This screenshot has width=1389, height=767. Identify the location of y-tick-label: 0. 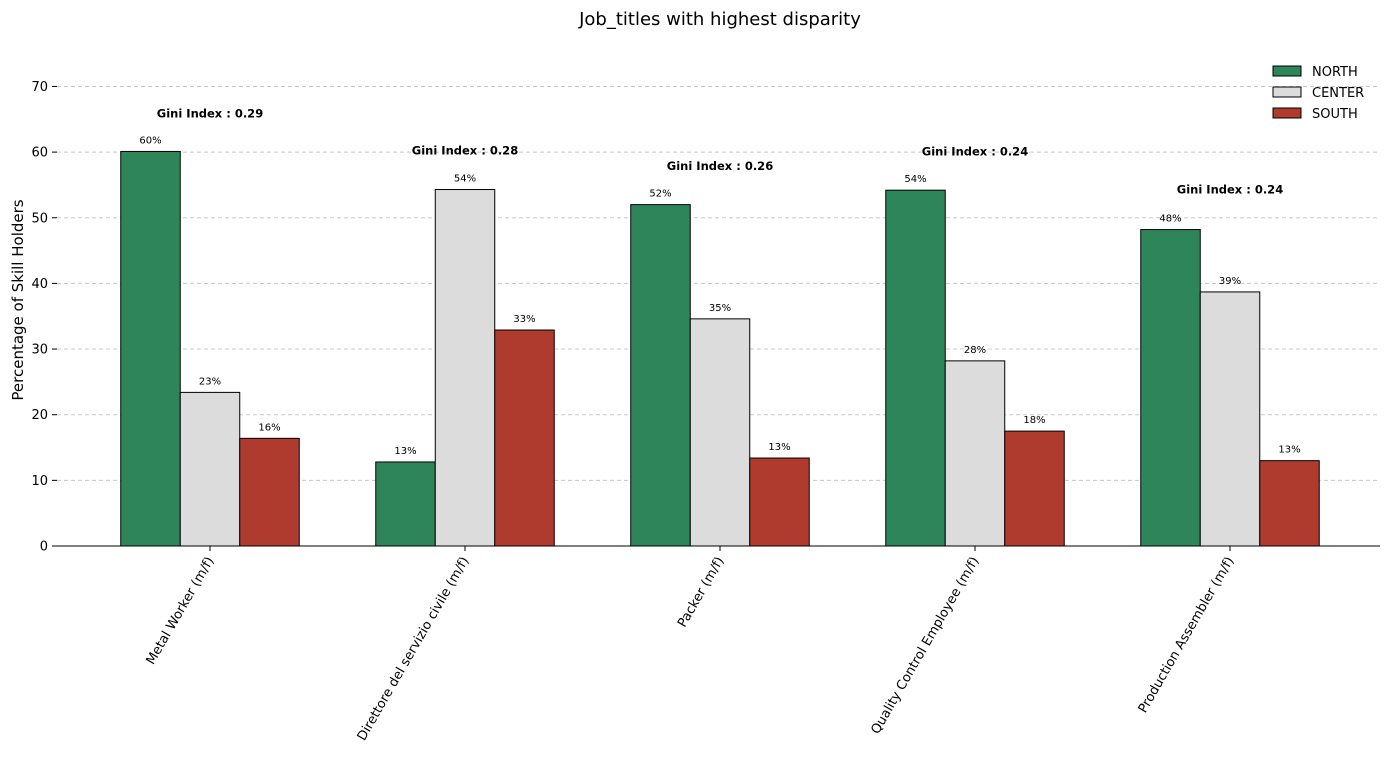
(44, 547).